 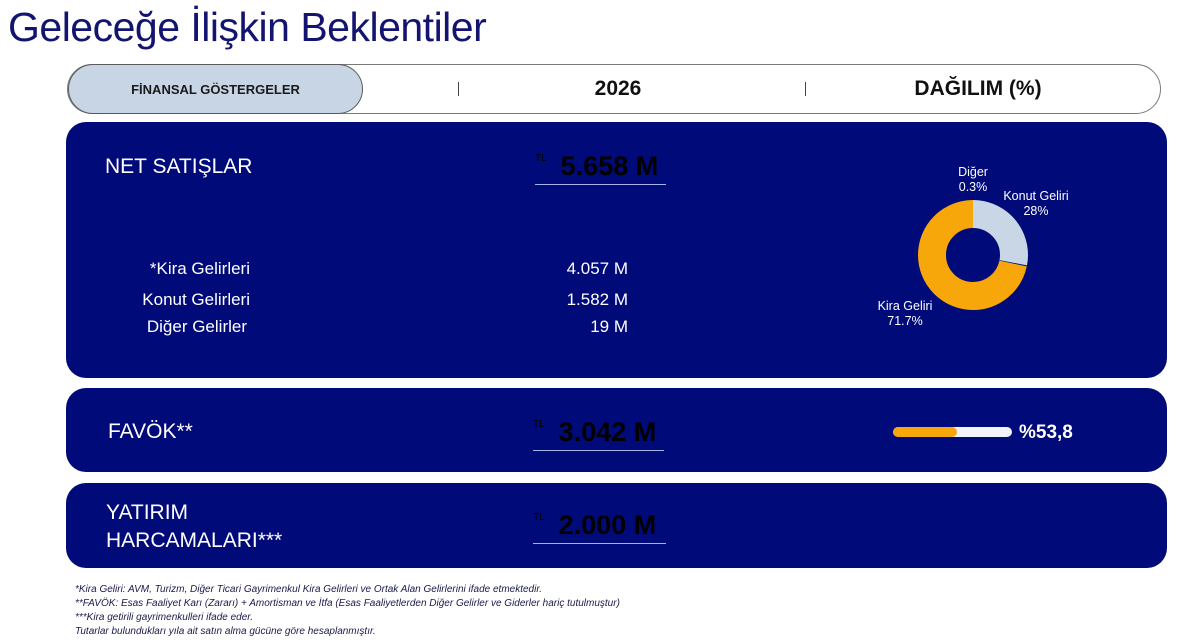 What do you see at coordinates (1046, 432) in the screenshot?
I see `favok-margin-text: %53,8` at bounding box center [1046, 432].